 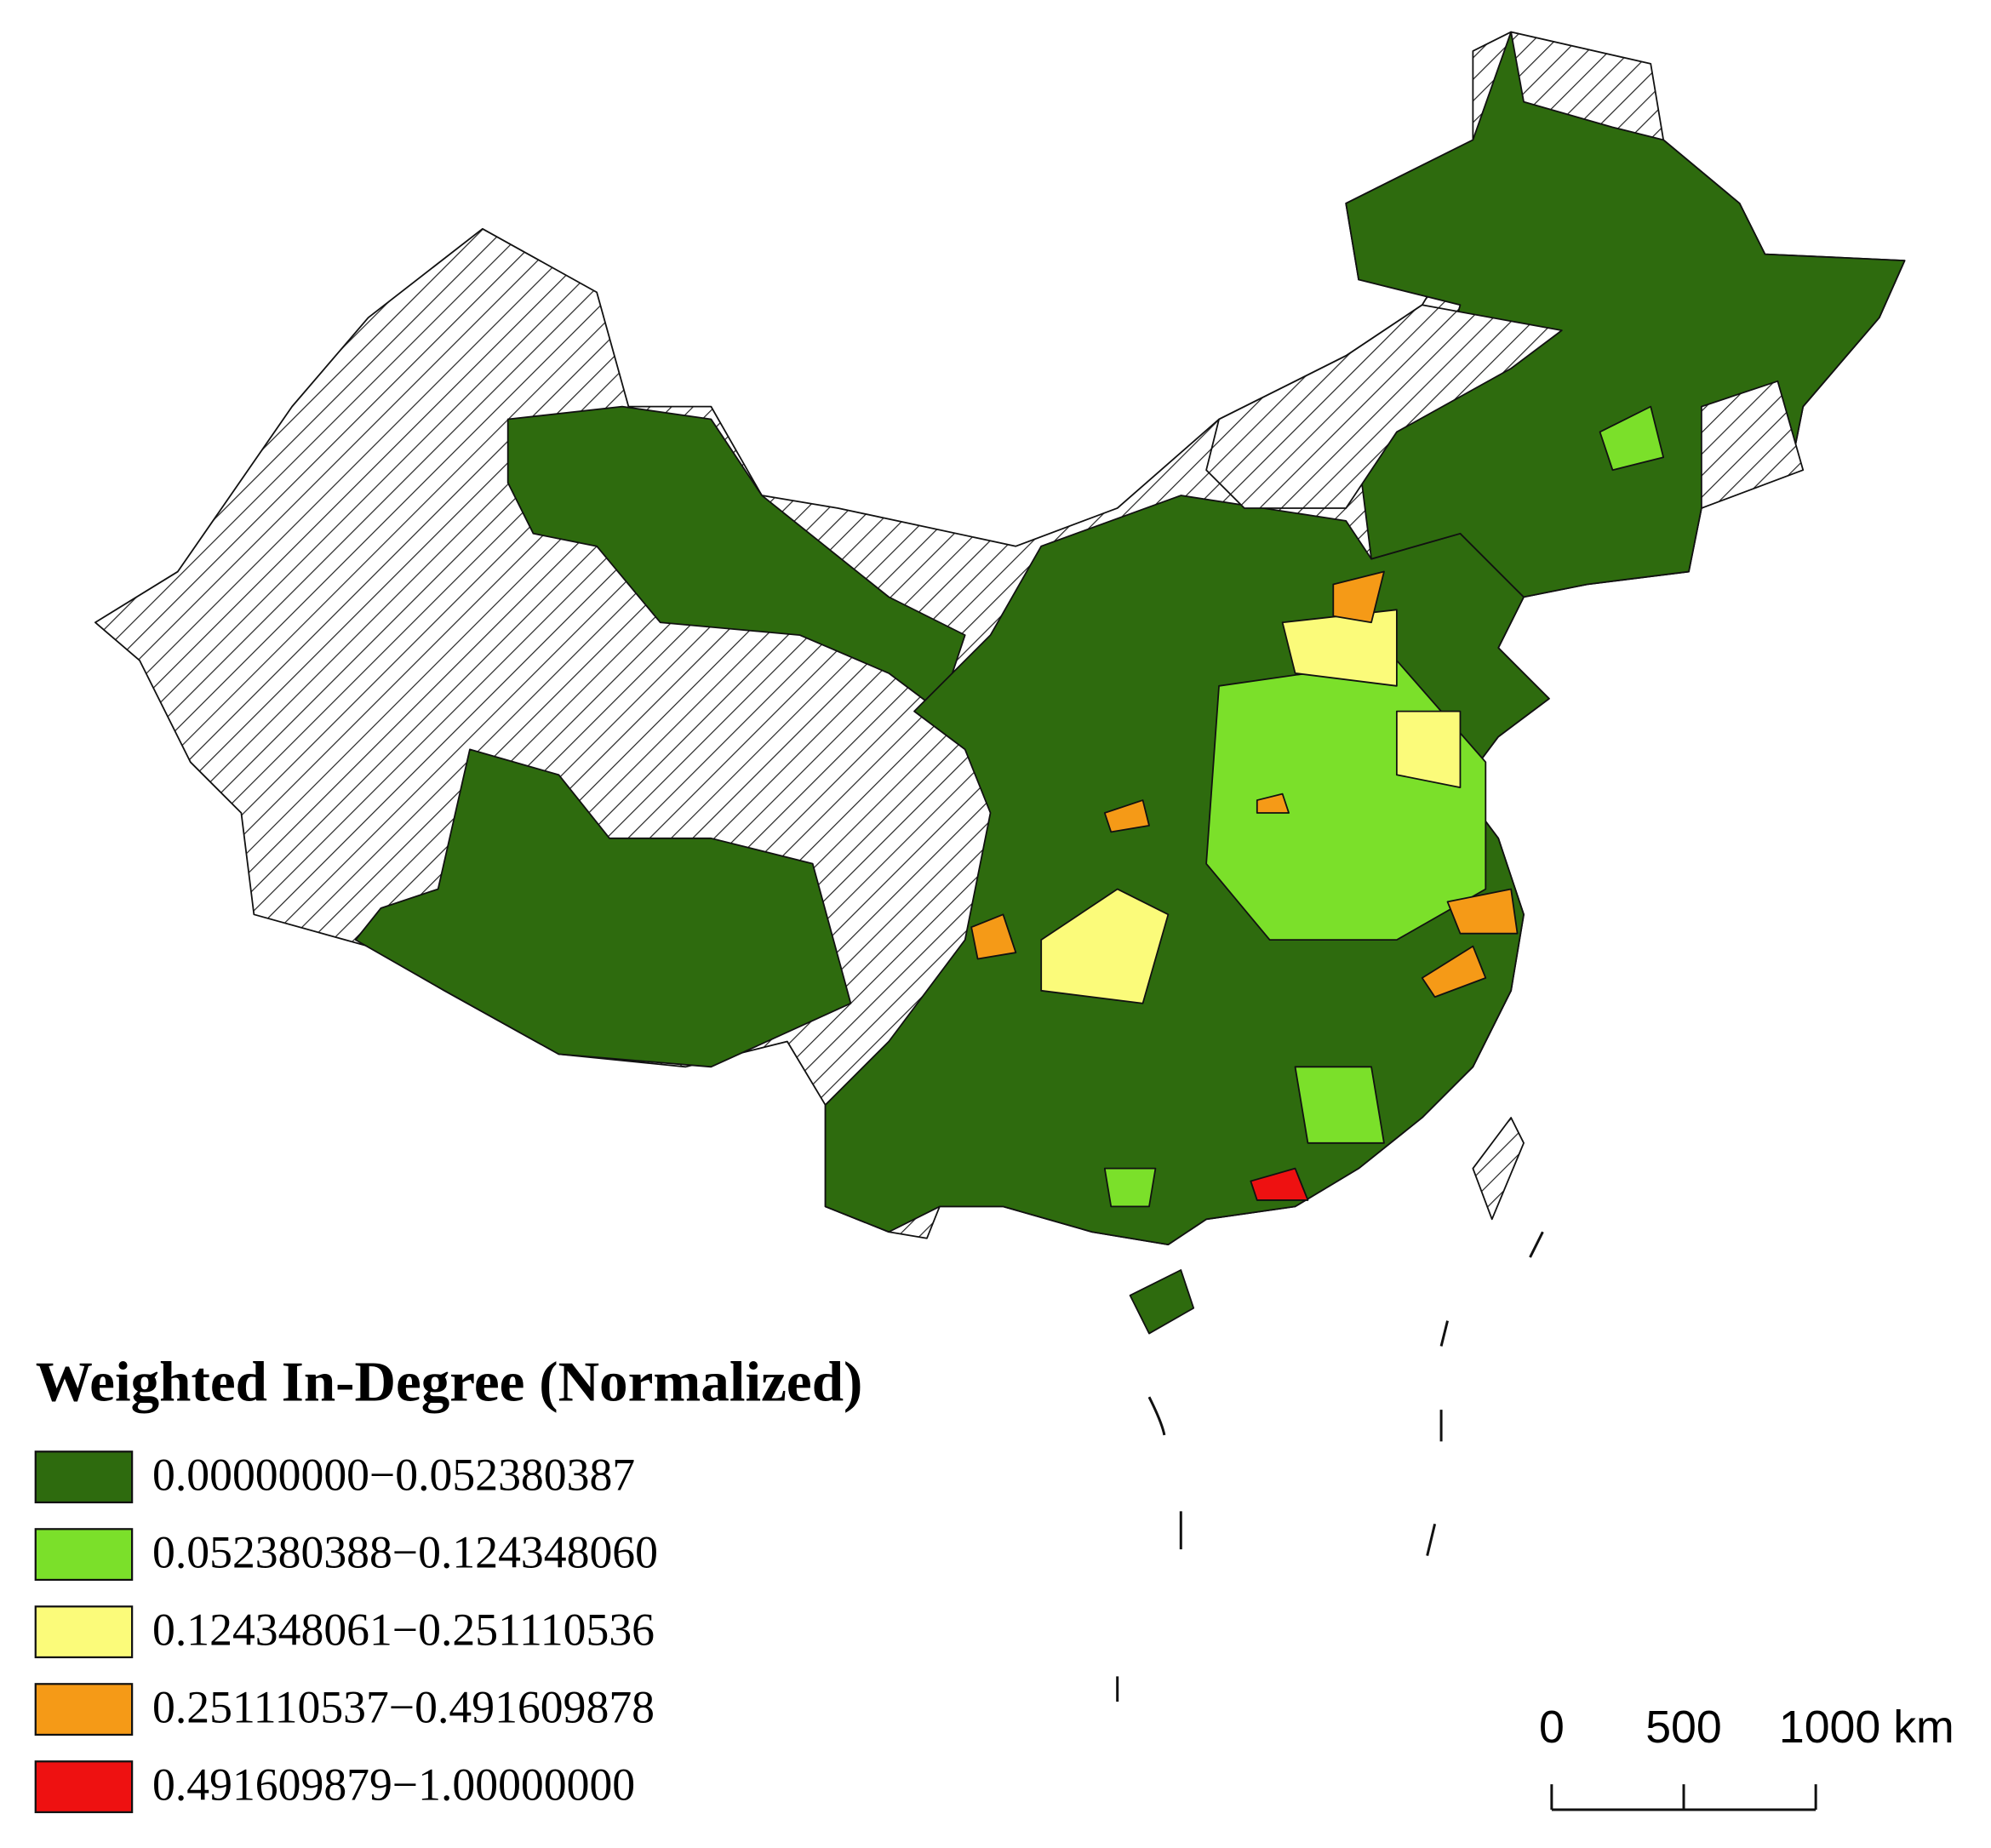 What do you see at coordinates (1867, 1727) in the screenshot?
I see `scale-label: 1000 km` at bounding box center [1867, 1727].